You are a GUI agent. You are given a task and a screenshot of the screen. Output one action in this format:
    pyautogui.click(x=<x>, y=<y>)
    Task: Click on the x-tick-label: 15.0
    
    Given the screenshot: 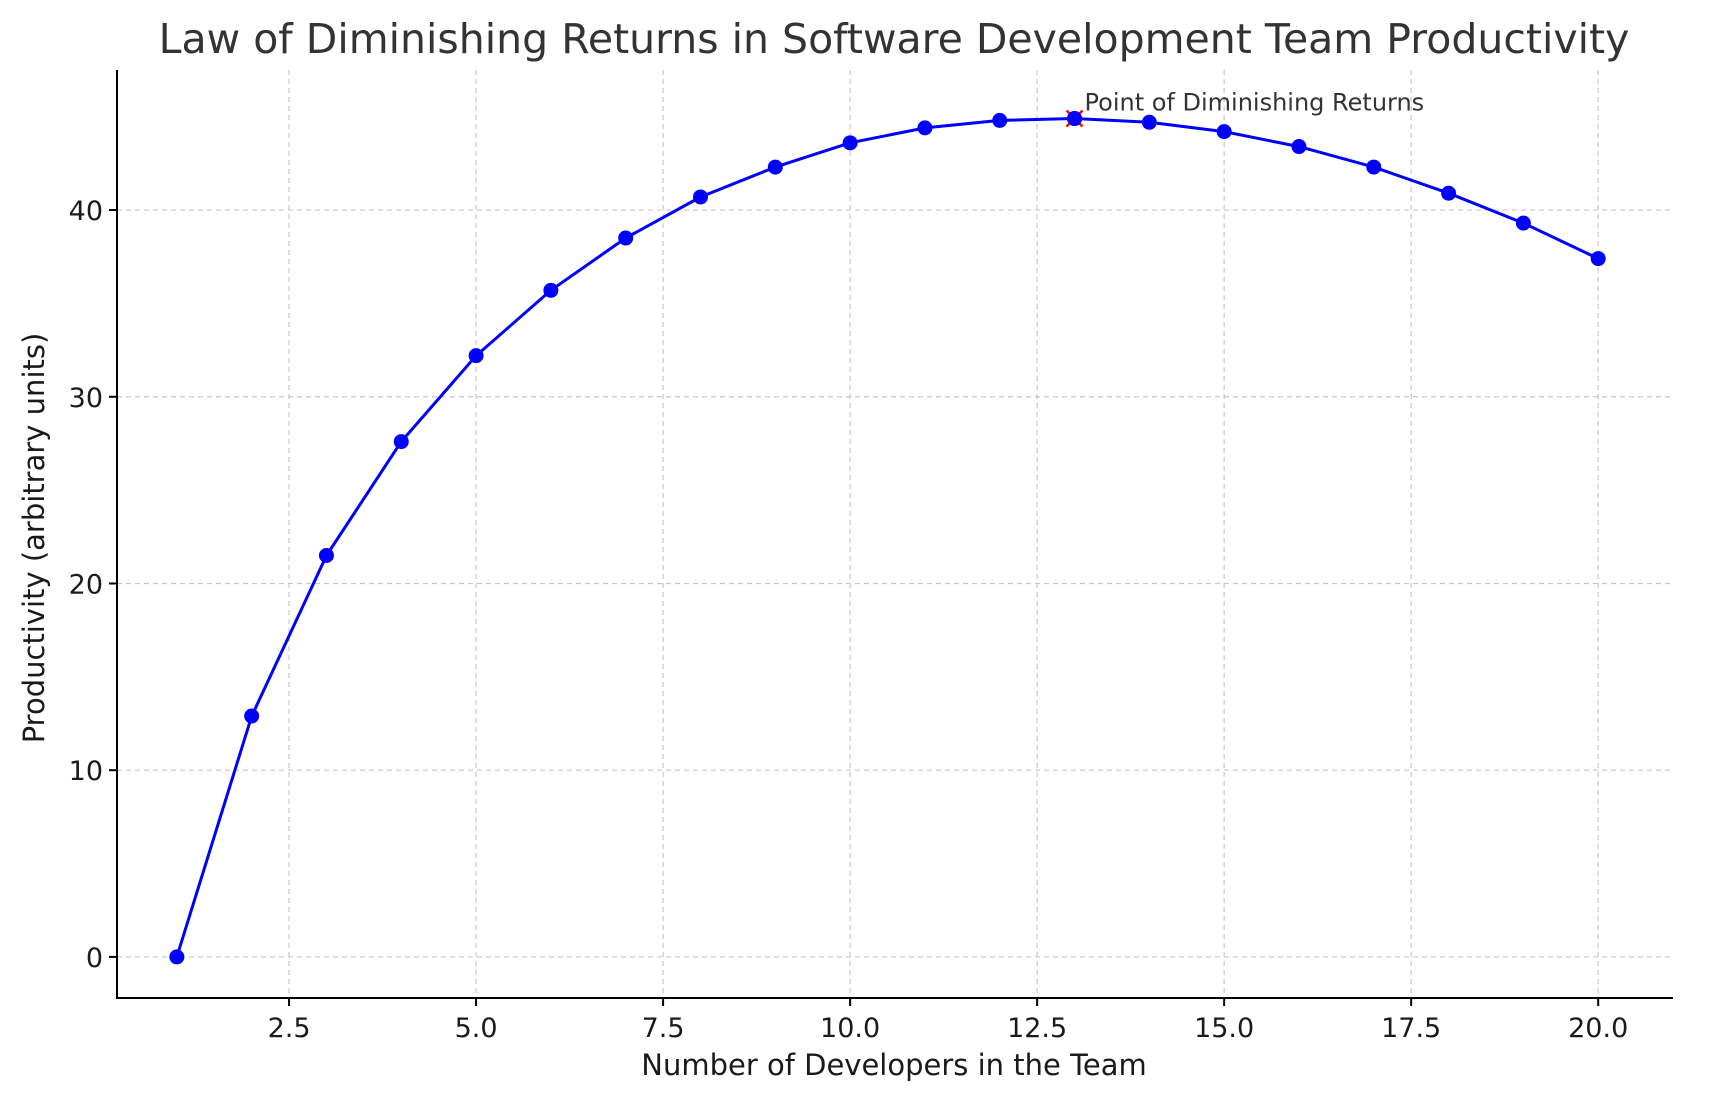 What is the action you would take?
    pyautogui.click(x=1224, y=1028)
    